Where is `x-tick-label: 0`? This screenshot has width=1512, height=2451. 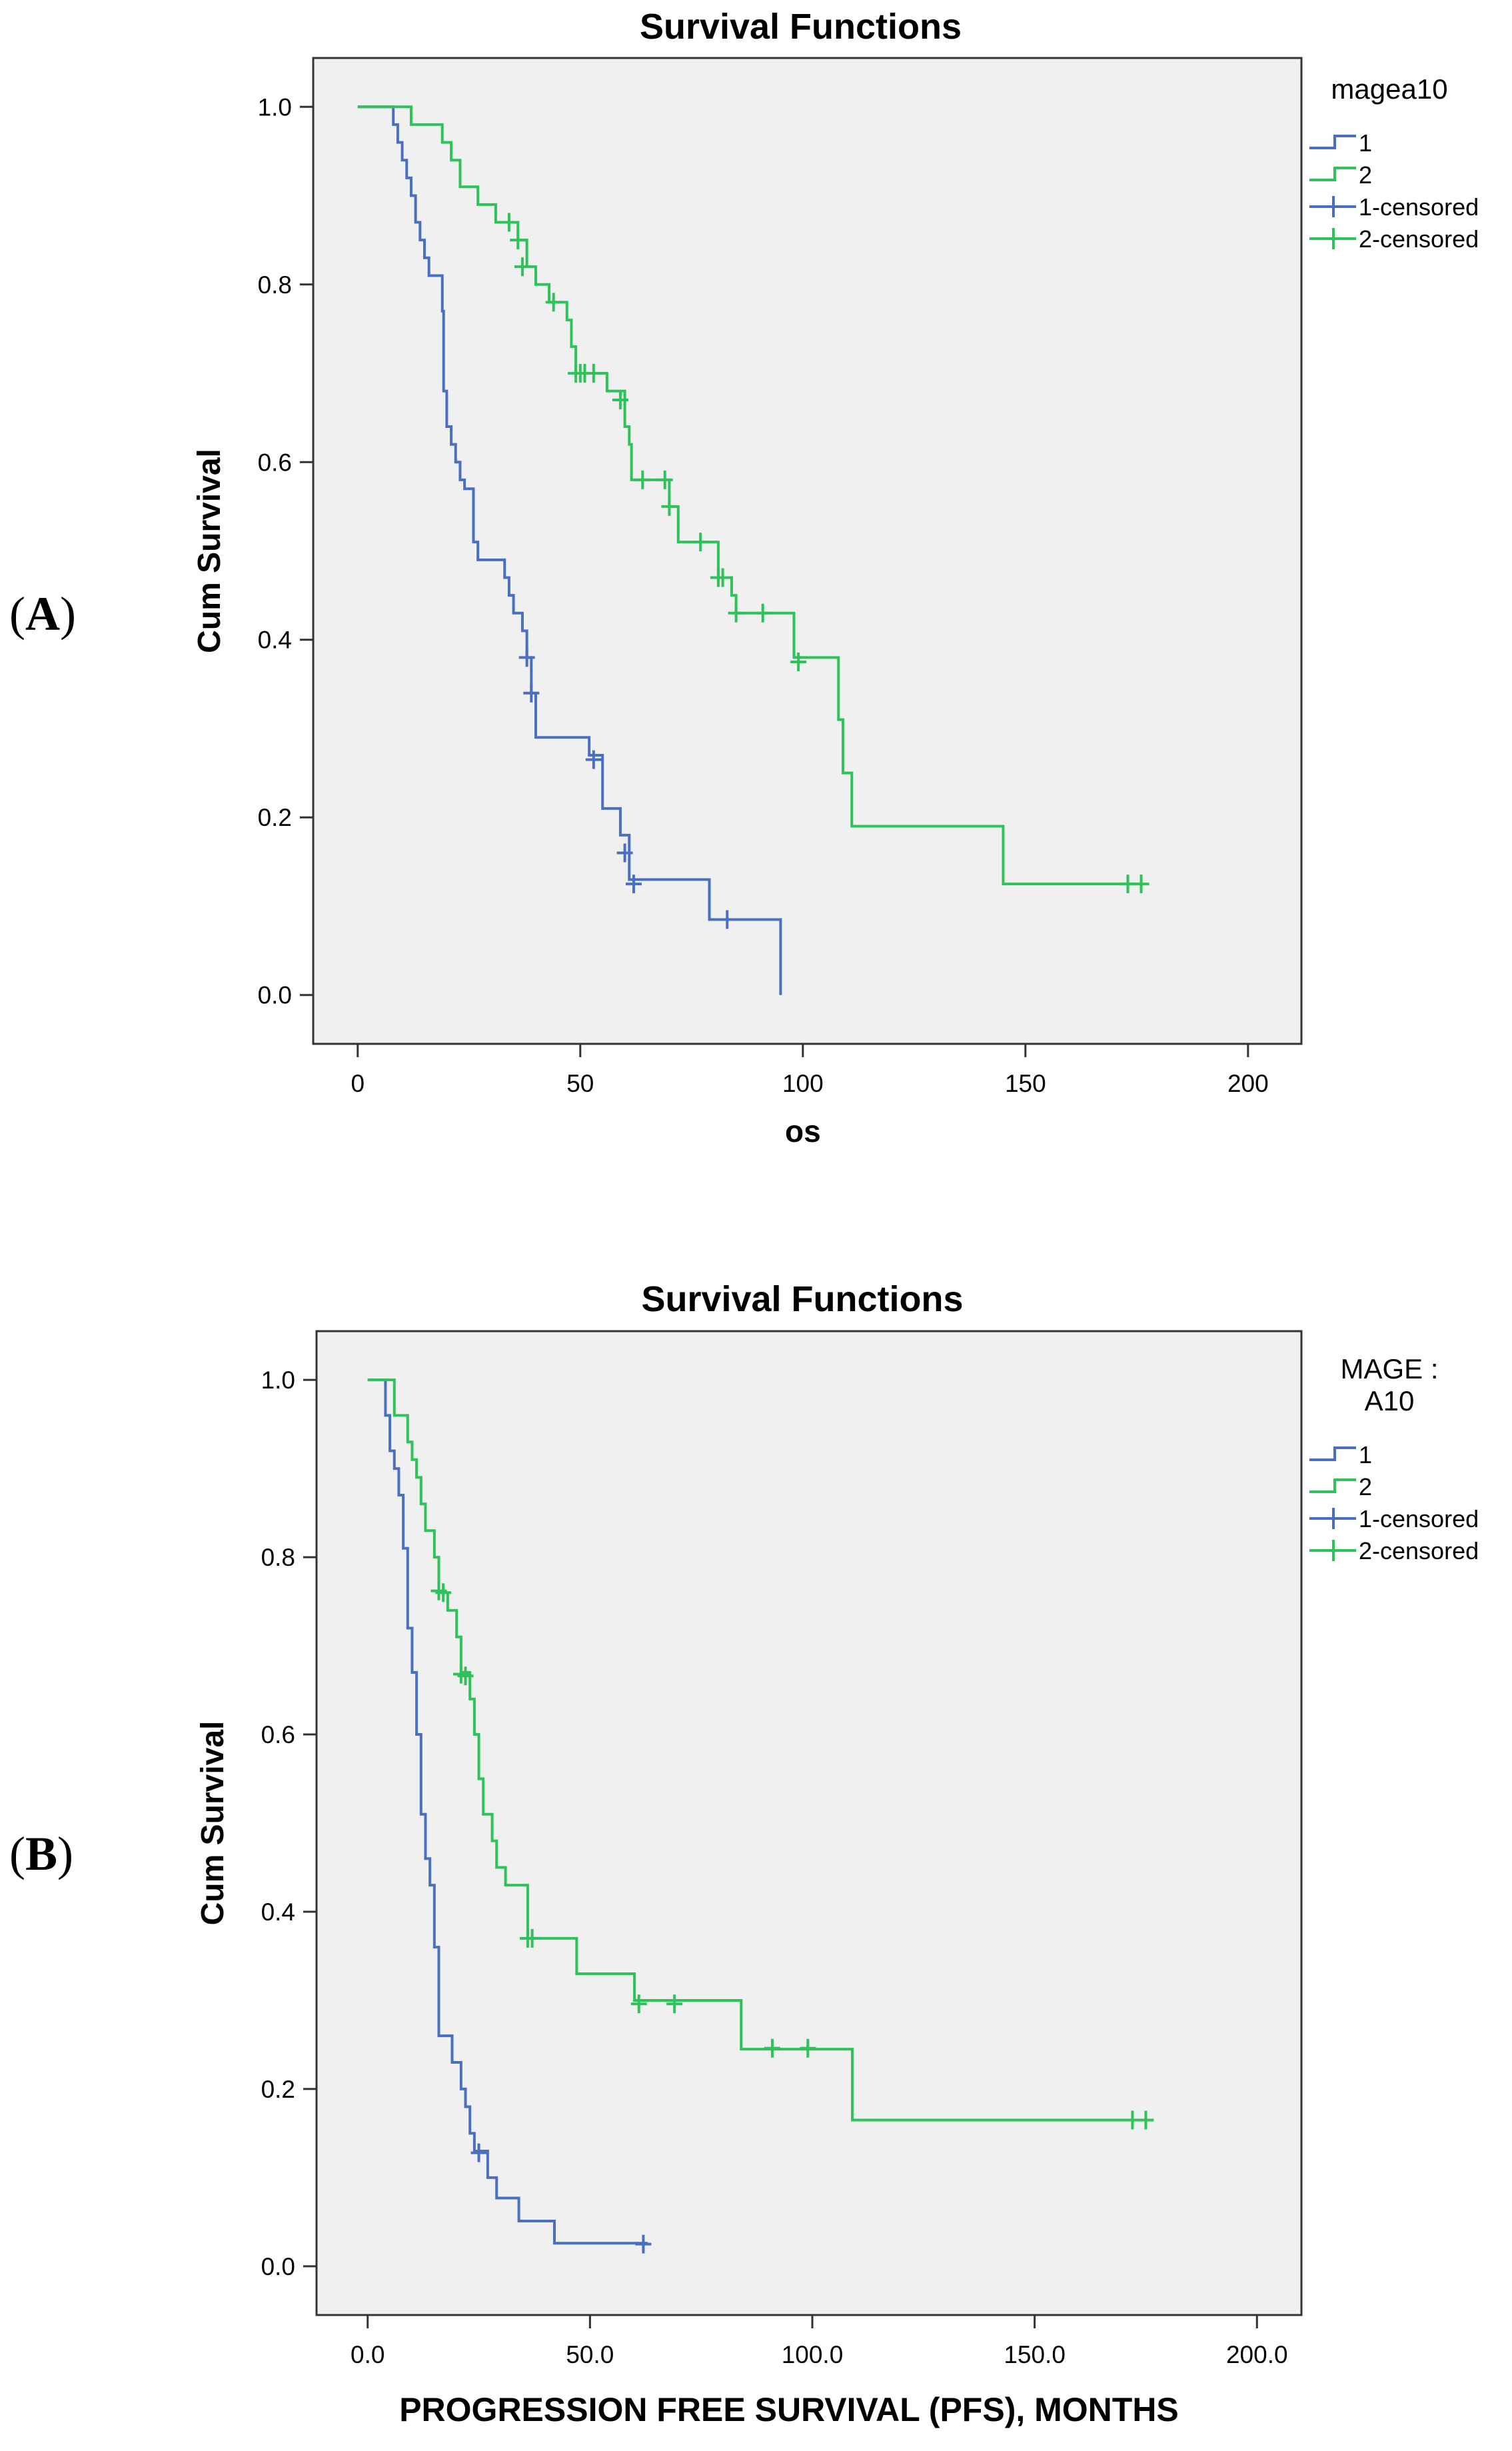
x-tick-label: 0 is located at coordinates (358, 1083).